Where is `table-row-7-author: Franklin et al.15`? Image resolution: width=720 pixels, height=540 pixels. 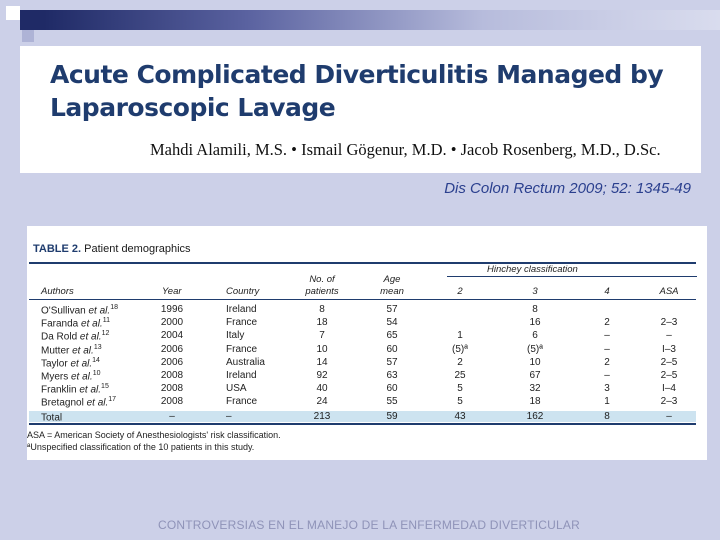
table-row-7-author: Franklin et al.15 is located at coordinates (75, 389).